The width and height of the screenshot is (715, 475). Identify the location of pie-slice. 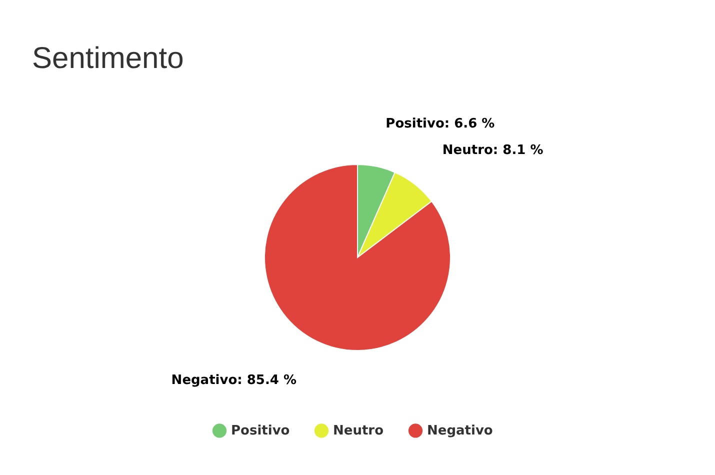
(357, 257).